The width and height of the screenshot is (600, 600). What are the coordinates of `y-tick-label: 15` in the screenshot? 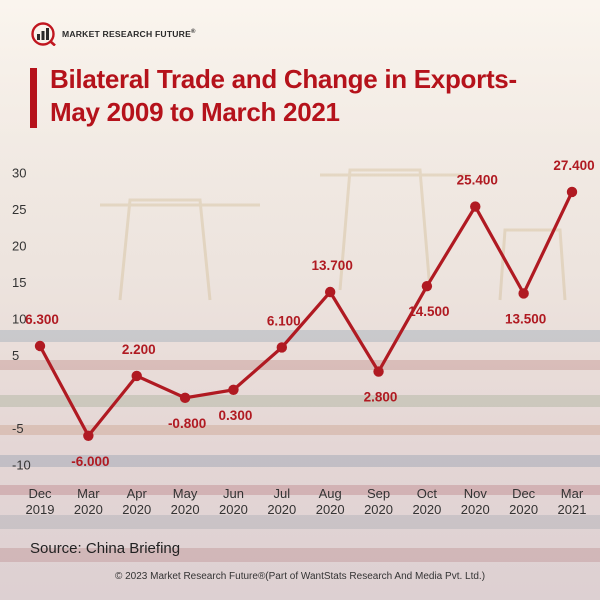 It's located at (19, 282).